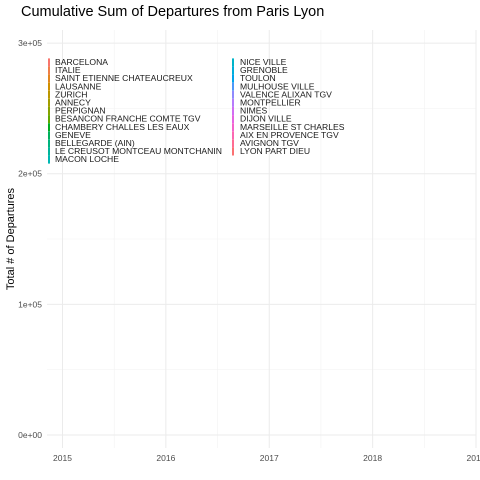  I want to click on legend-label: ITALIE, so click(68, 70).